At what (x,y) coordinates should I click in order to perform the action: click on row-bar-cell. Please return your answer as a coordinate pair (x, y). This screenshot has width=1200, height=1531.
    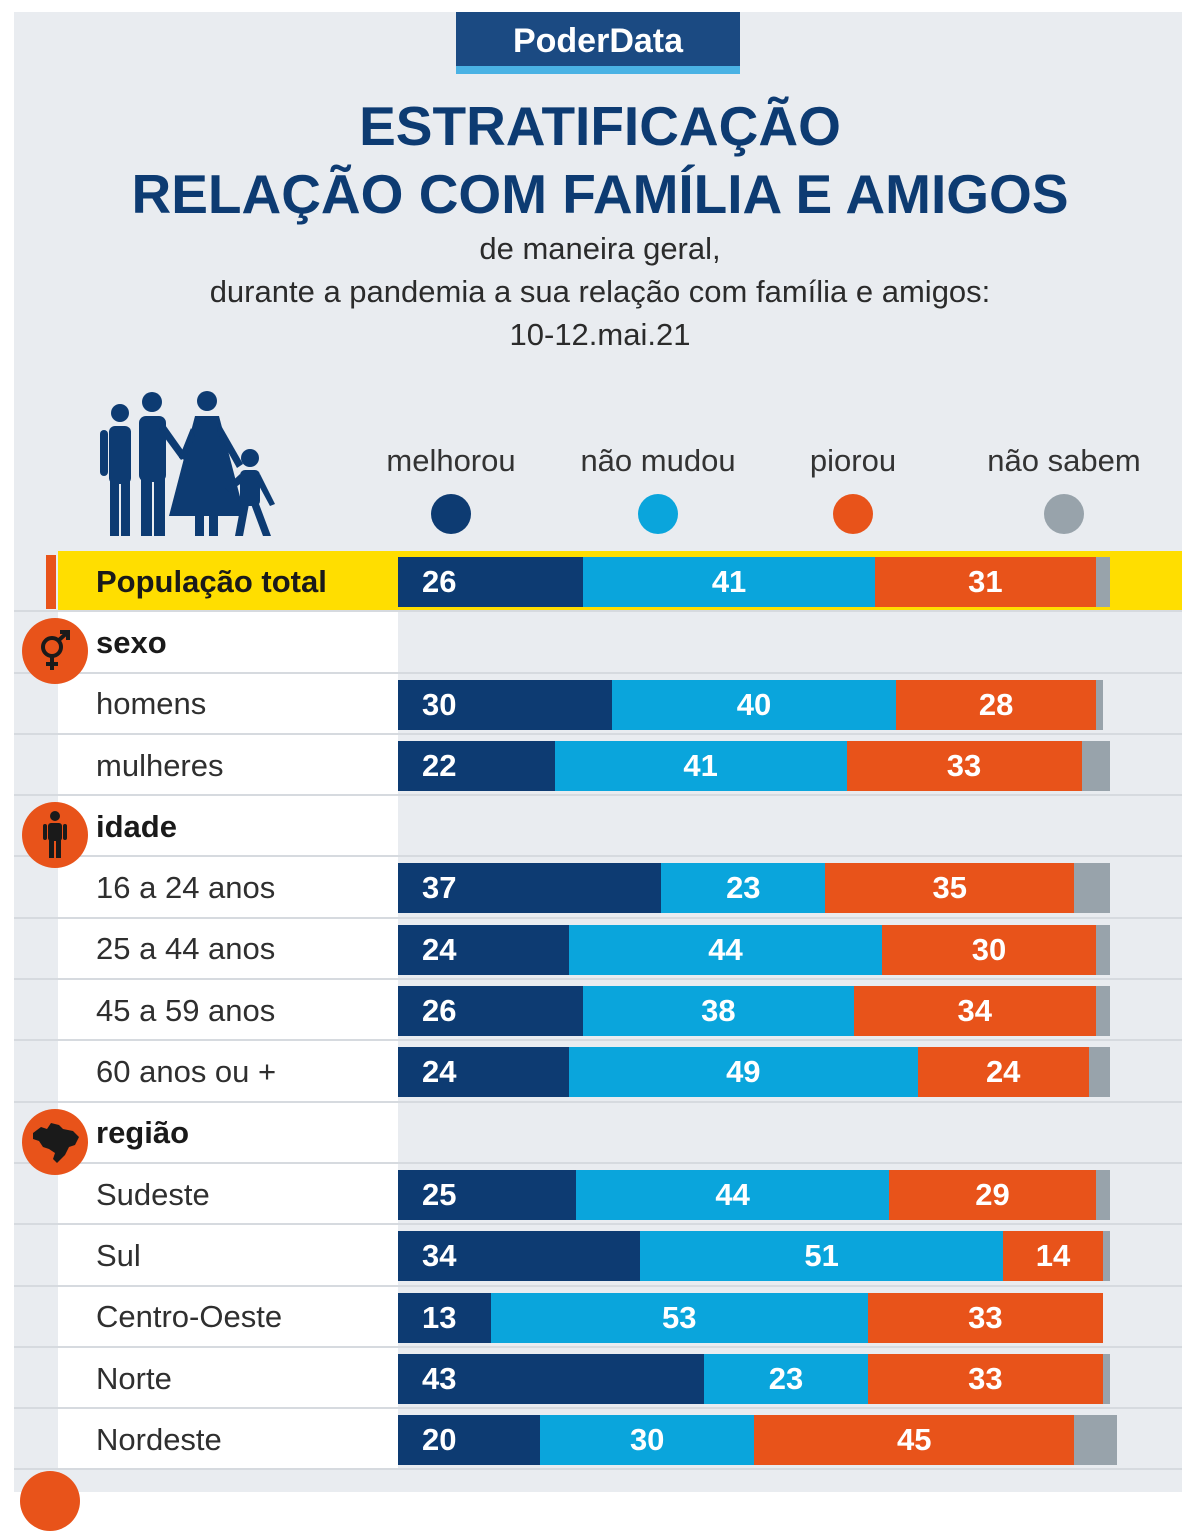
    Looking at the image, I should click on (790, 643).